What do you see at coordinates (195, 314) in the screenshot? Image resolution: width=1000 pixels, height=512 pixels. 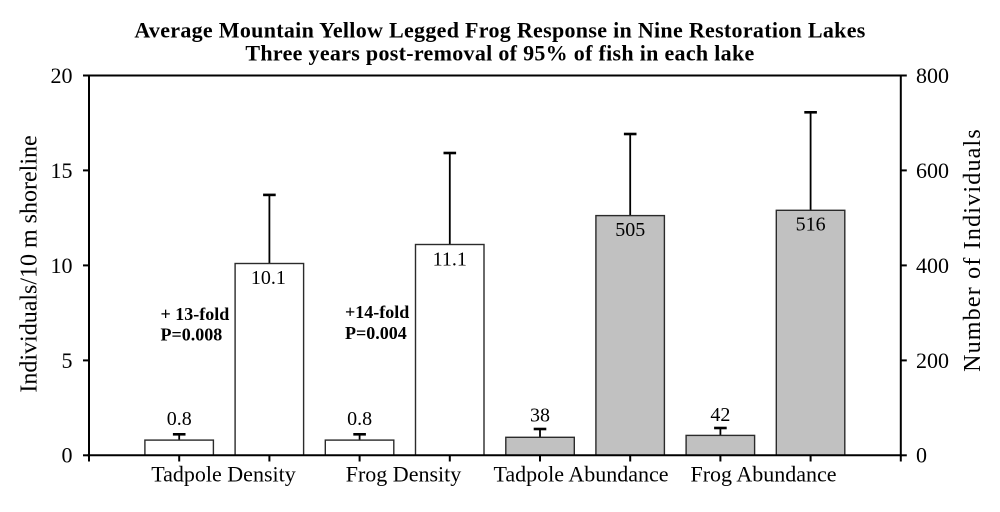 I see `svg-text: + 13-fold` at bounding box center [195, 314].